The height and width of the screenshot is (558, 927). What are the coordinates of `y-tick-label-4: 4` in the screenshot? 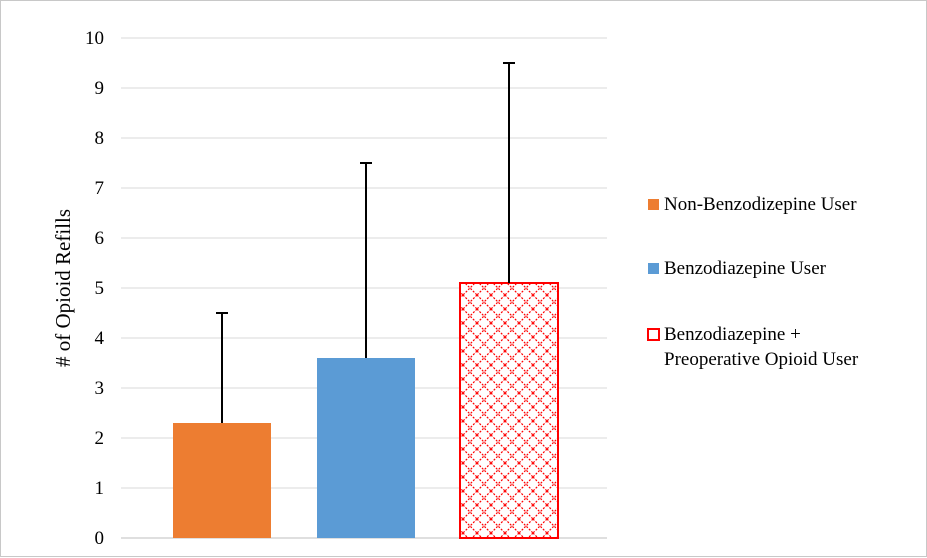 It's located at (100, 338).